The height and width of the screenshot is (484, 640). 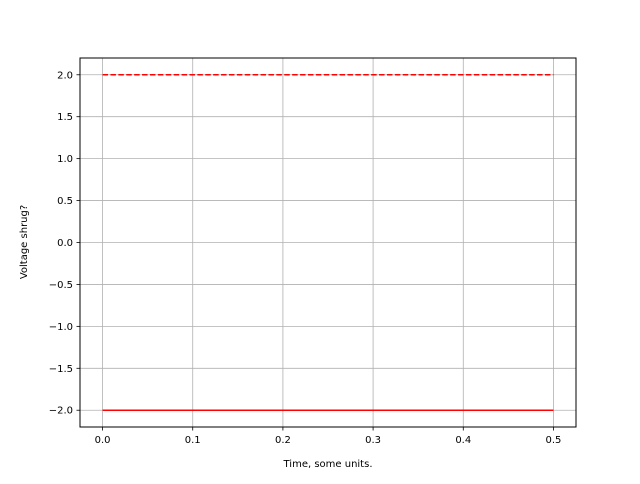 What do you see at coordinates (554, 440) in the screenshot?
I see `x-tick-label: 0.5` at bounding box center [554, 440].